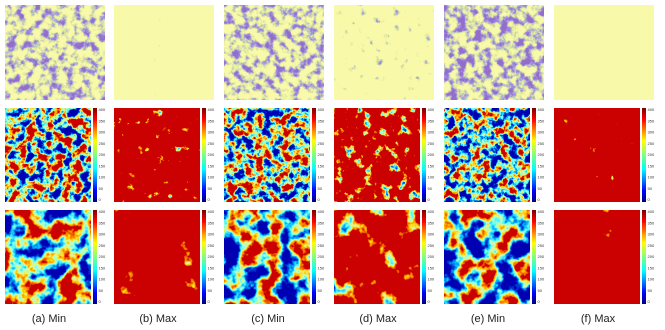  Describe the element at coordinates (268, 319) in the screenshot. I see `caption: (c) Min` at that location.